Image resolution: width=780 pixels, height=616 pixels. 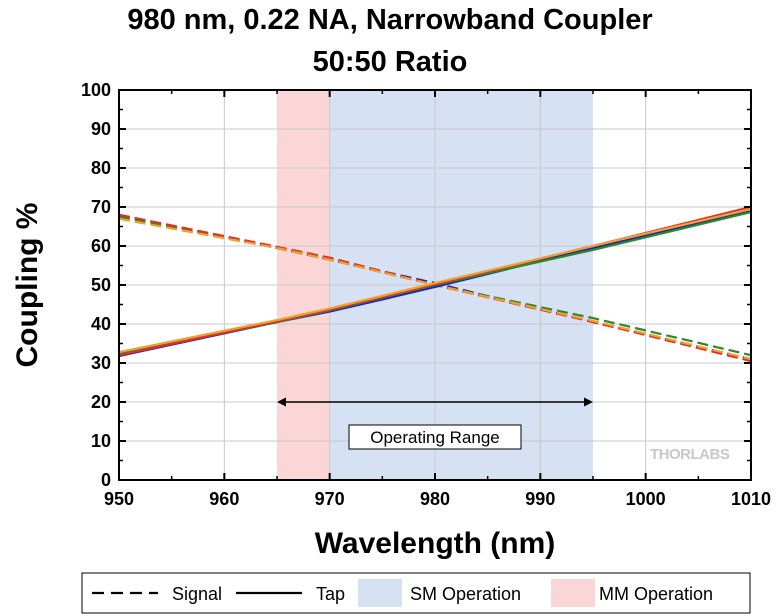 I want to click on y-tick-label: 100, so click(x=96, y=90).